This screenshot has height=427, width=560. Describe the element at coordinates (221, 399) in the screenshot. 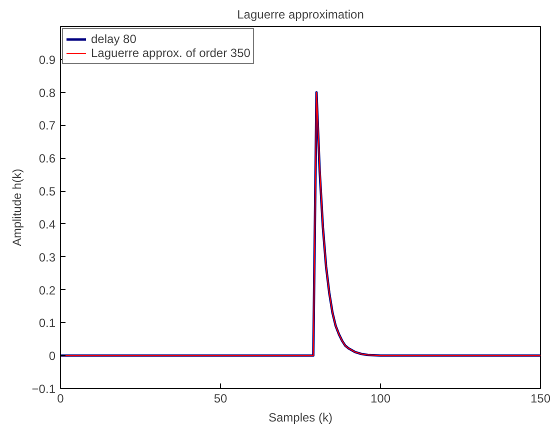

I see `x-tick-label: 50` at that location.